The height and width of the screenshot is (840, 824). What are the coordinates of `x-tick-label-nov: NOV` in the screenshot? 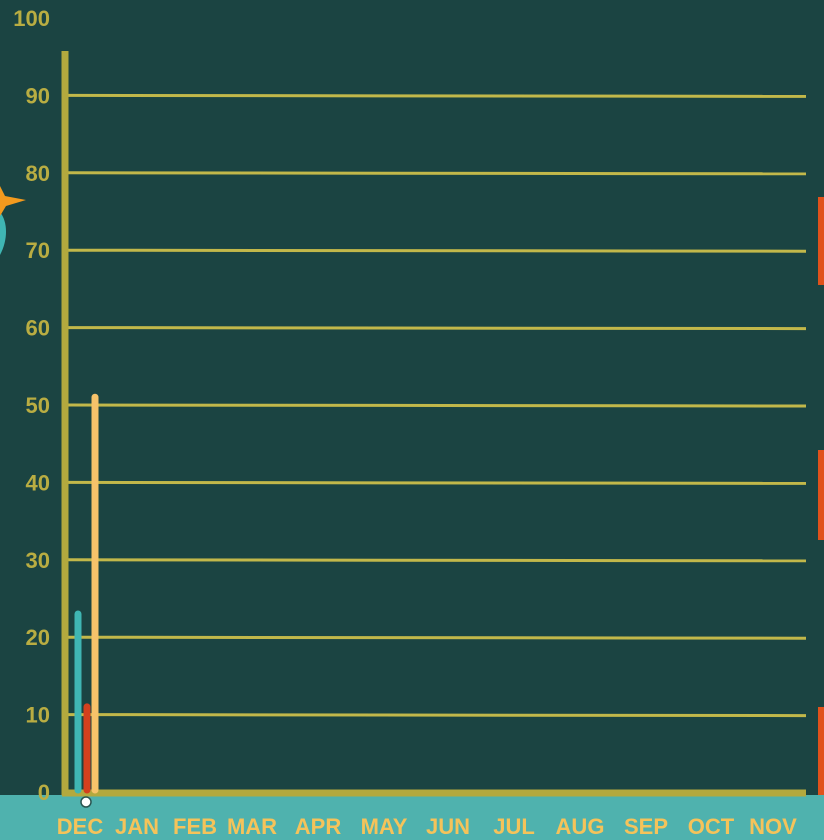 It's located at (773, 826).